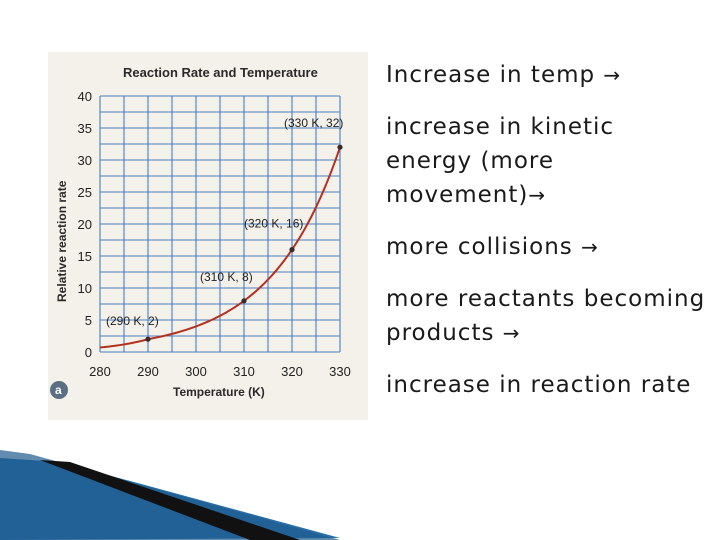  Describe the element at coordinates (85, 224) in the screenshot. I see `y-tick-label: 20` at that location.